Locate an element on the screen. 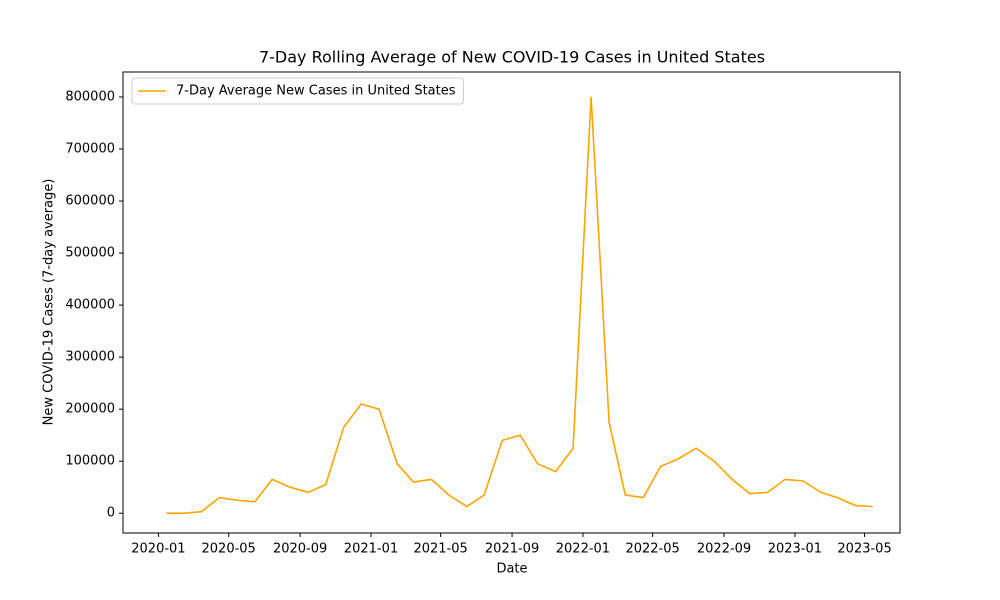  x-tick-label: 2020-09 is located at coordinates (300, 549).